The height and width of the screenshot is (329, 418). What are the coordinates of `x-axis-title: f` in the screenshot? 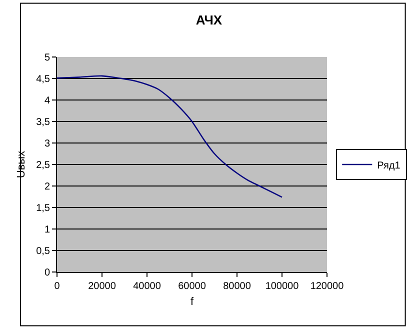 It's located at (192, 302).